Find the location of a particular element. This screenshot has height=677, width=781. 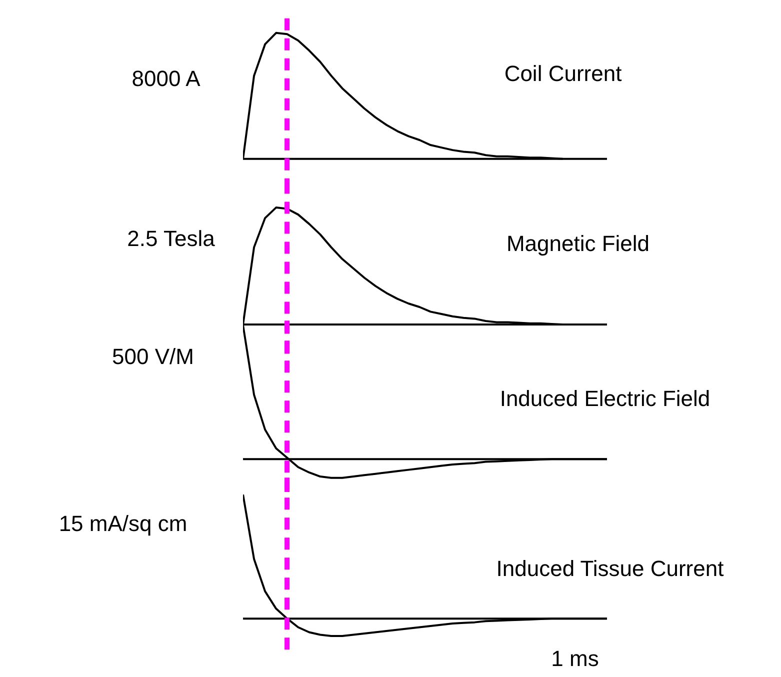

y-axis-title: 500 V/M is located at coordinates (153, 357).